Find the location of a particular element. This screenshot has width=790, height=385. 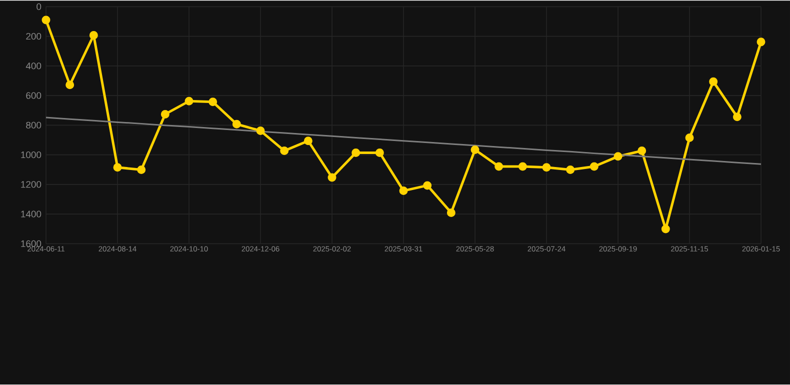

y-tick-label: 1000 is located at coordinates (31, 155).